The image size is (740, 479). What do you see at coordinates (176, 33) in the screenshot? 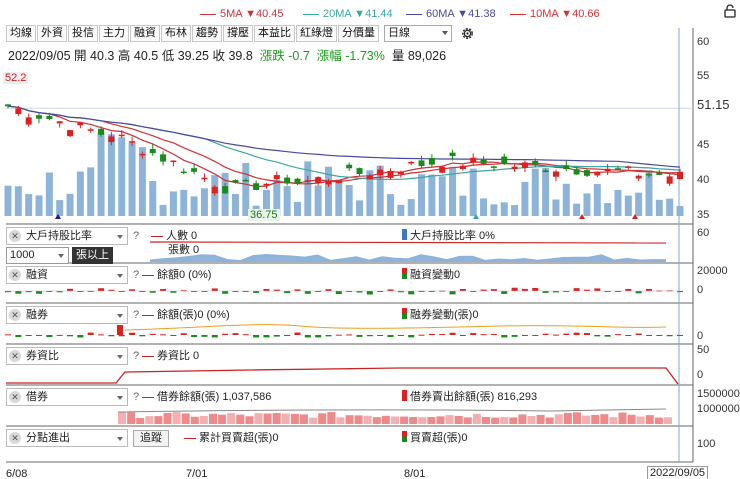
I see `tab-bollinger: 布林` at bounding box center [176, 33].